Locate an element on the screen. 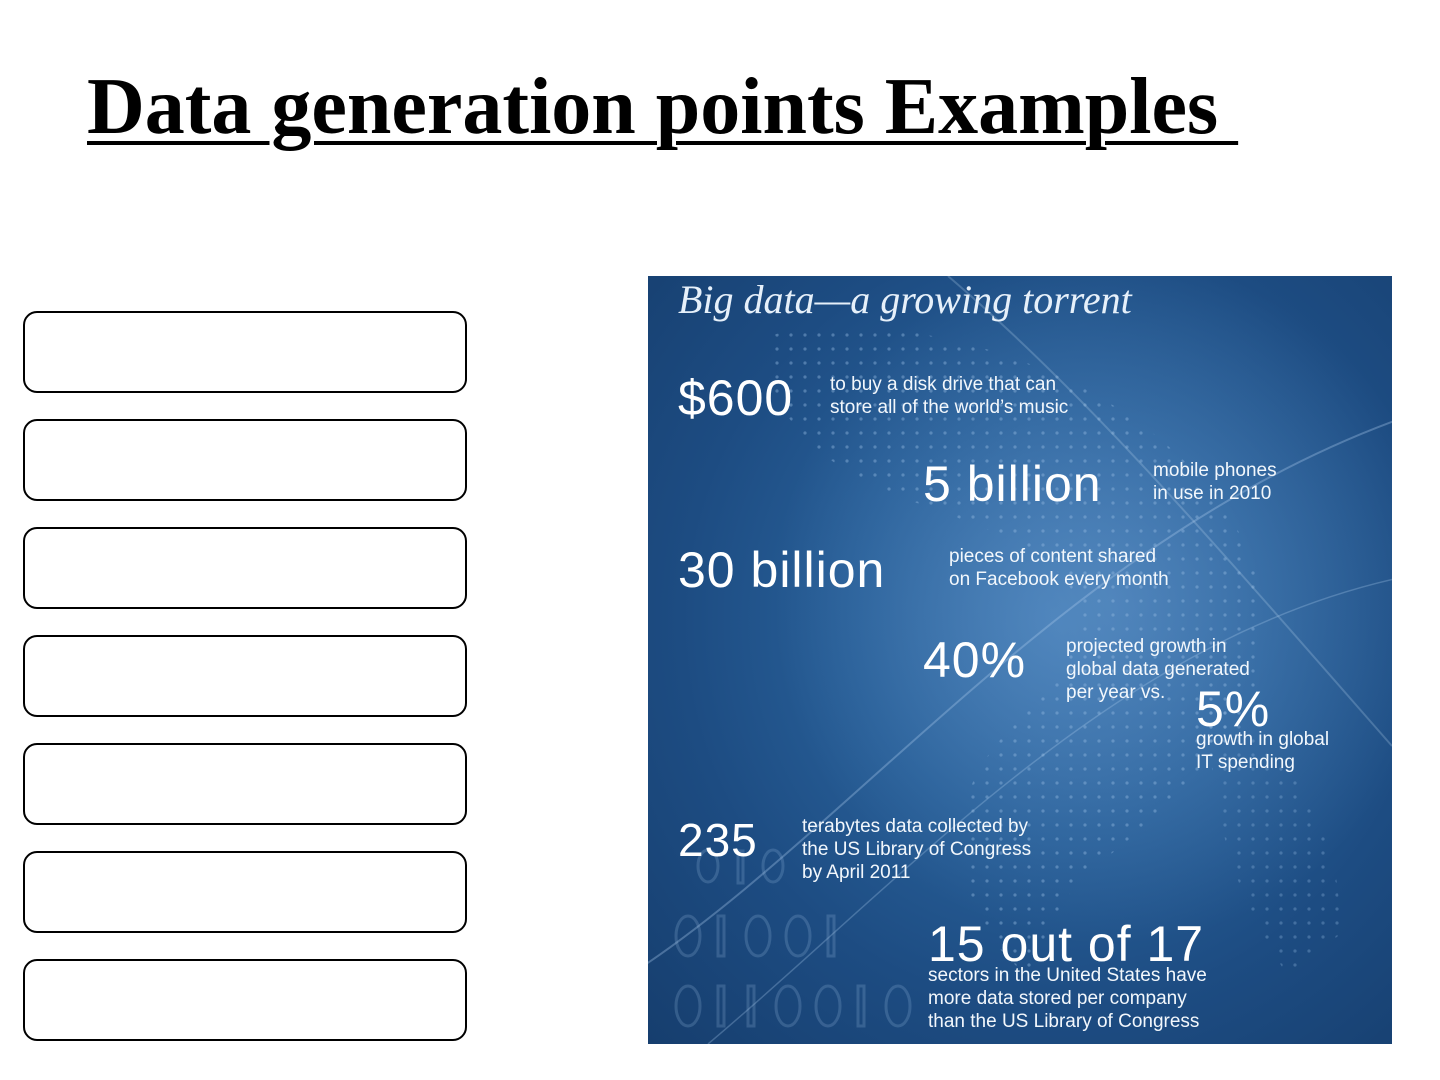 The height and width of the screenshot is (1080, 1440). stat-desc-line: the US Library of Congress is located at coordinates (917, 849).